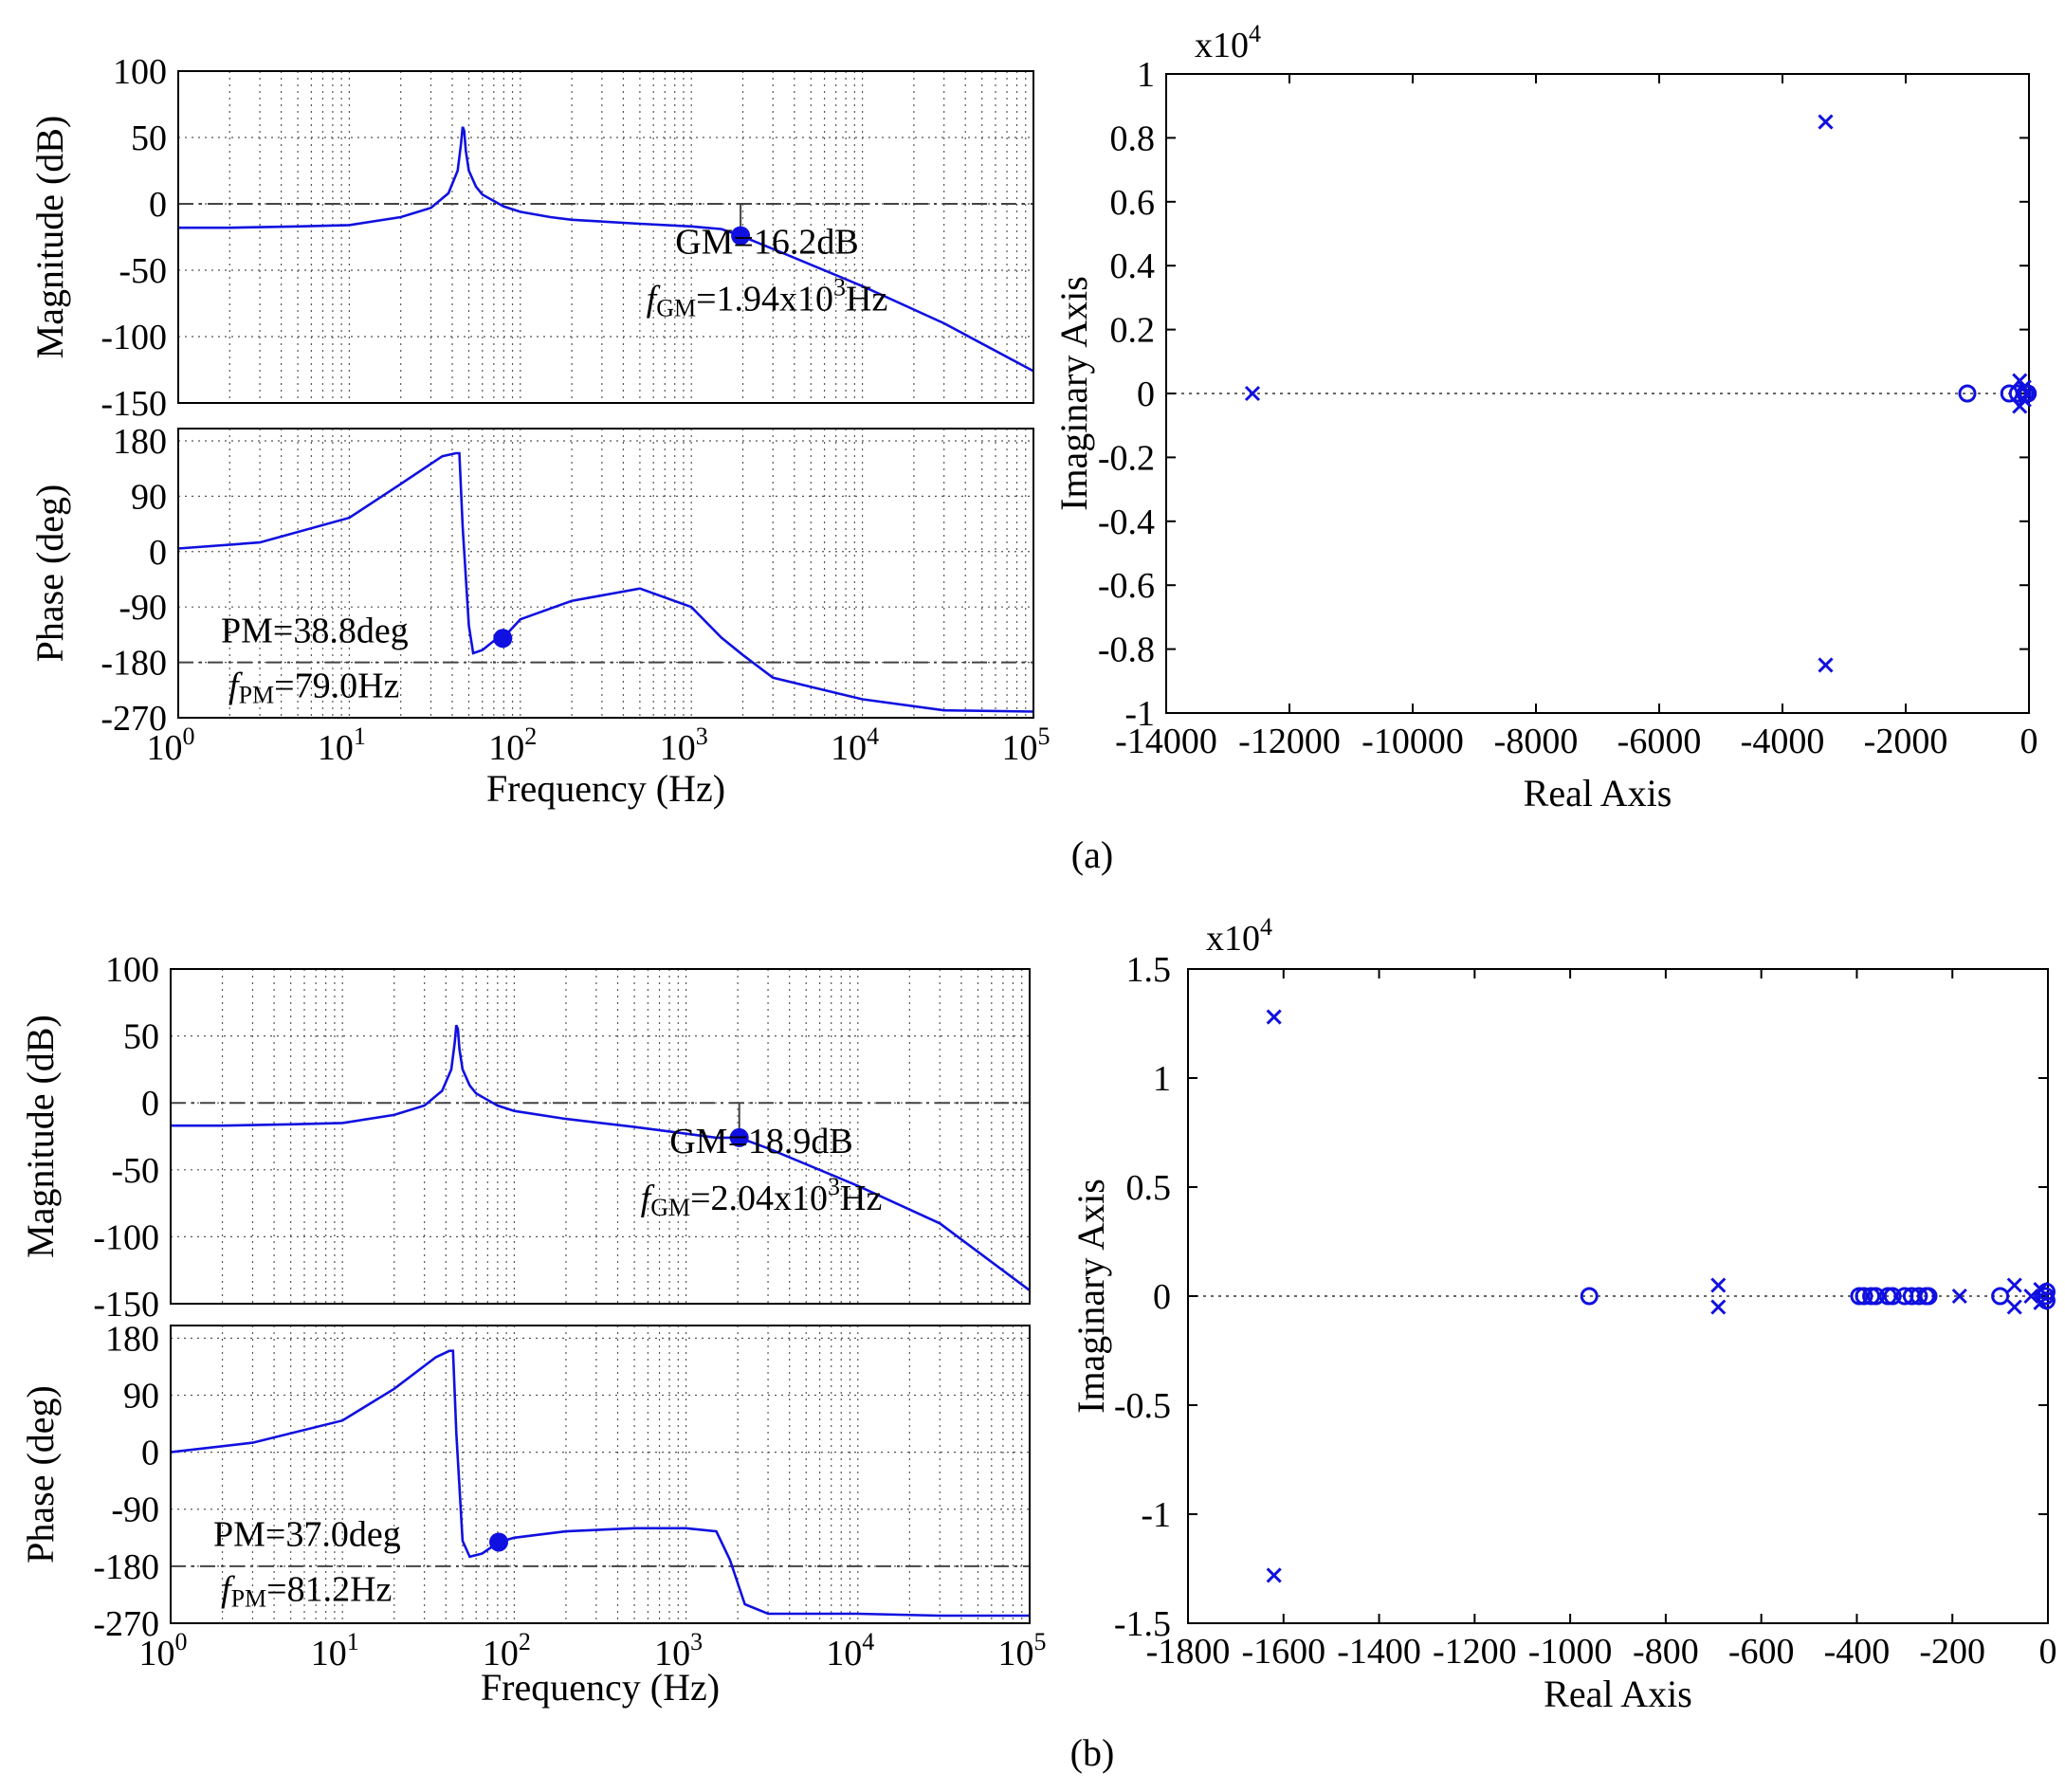 This screenshot has height=1792, width=2065. I want to click on b_bode-phase-ytick: 180, so click(132, 1339).